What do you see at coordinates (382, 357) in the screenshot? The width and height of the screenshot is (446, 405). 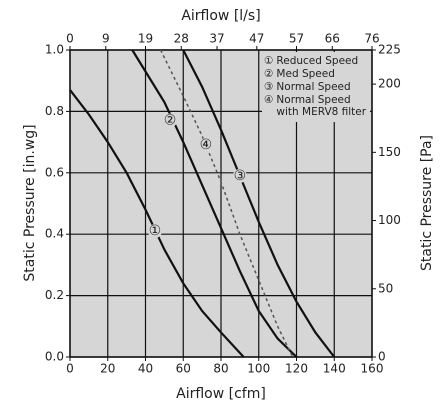 I see `y2-tick-label: 0` at bounding box center [382, 357].